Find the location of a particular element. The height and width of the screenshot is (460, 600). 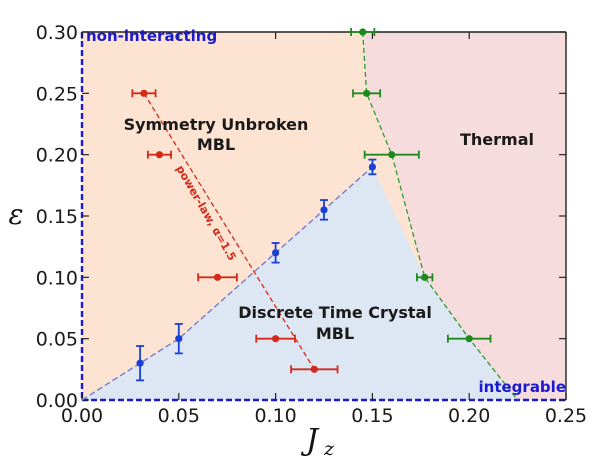

x-tick-label: 0.10 is located at coordinates (275, 416).